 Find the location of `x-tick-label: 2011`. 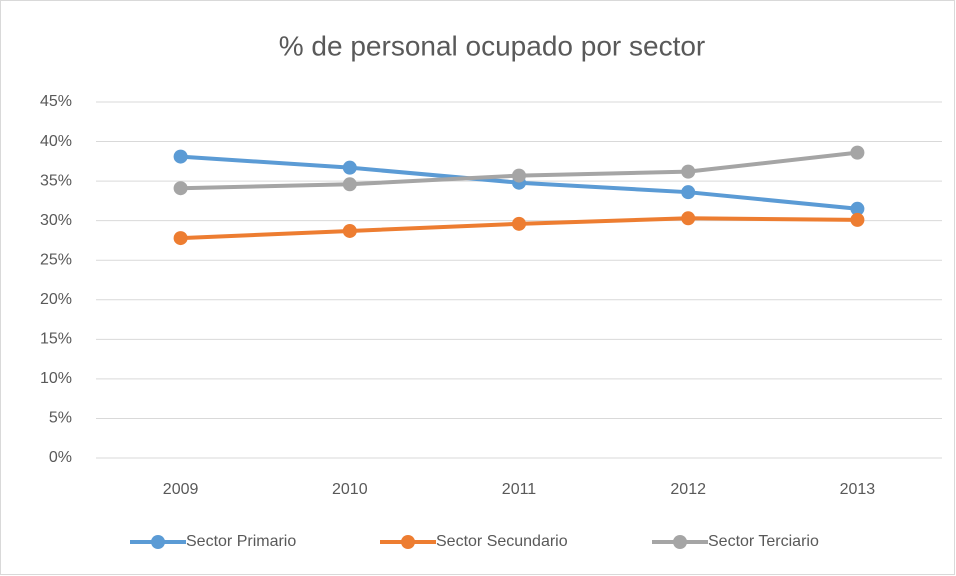

x-tick-label: 2011 is located at coordinates (519, 489).